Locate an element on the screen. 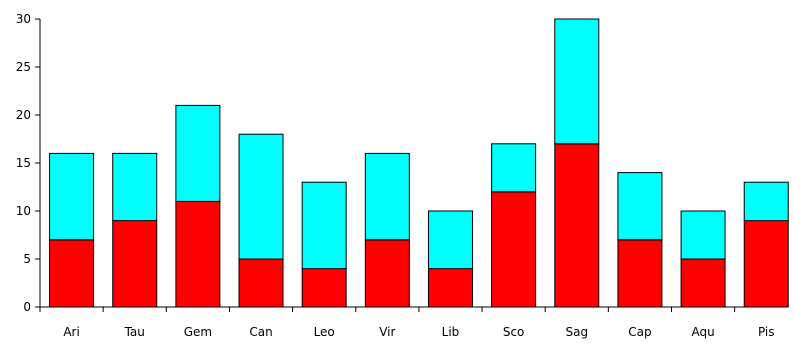 Image resolution: width=793 pixels, height=344 pixels. y-tick-label: 0 is located at coordinates (27, 307).